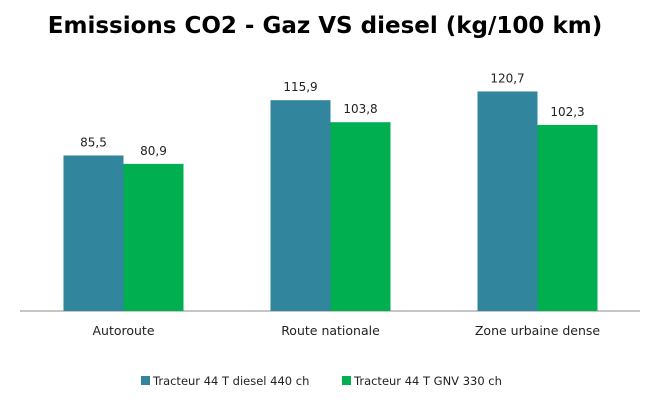 The height and width of the screenshot is (404, 650). What do you see at coordinates (330, 330) in the screenshot?
I see `x-tick-label-route-nationale: Route nationale` at bounding box center [330, 330].